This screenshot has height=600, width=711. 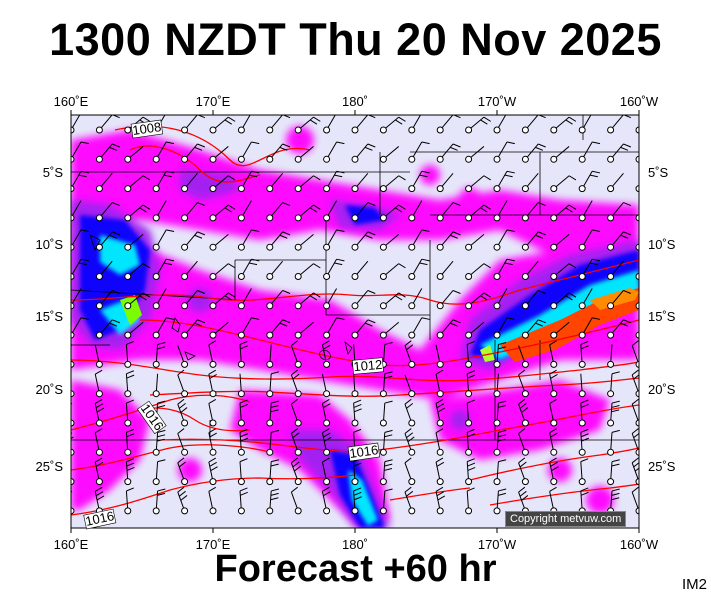 I want to click on lon-label: 160˚E, so click(x=71, y=544).